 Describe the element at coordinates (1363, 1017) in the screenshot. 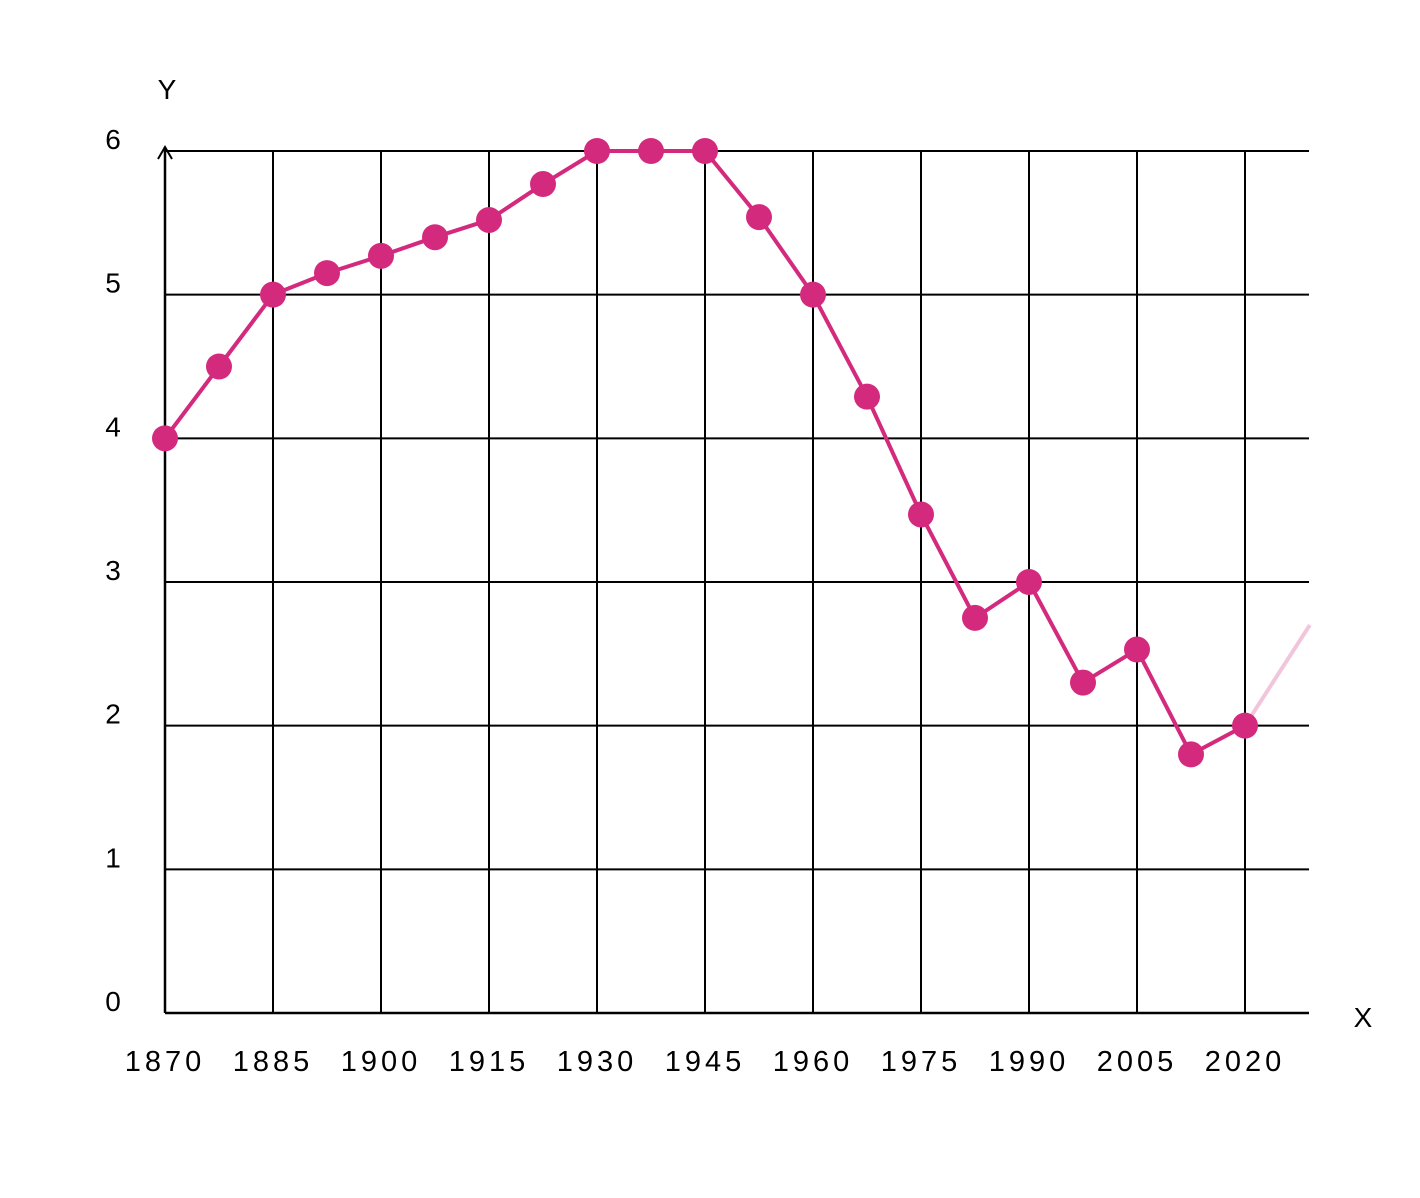

I see `x-axis-title: X` at that location.